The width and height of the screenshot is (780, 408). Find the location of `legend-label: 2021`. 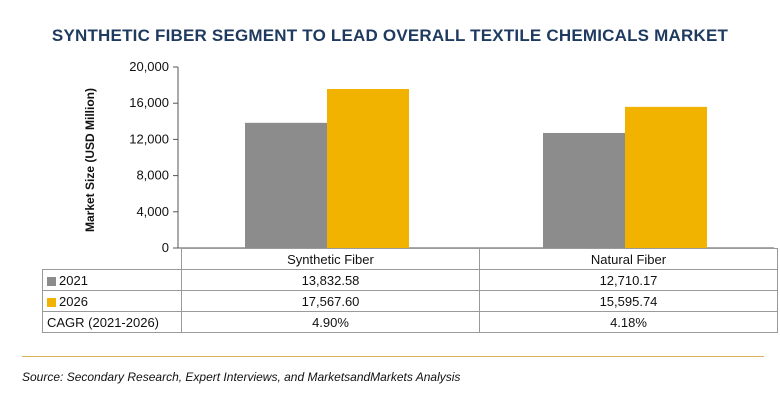

legend-label: 2021 is located at coordinates (73, 280).